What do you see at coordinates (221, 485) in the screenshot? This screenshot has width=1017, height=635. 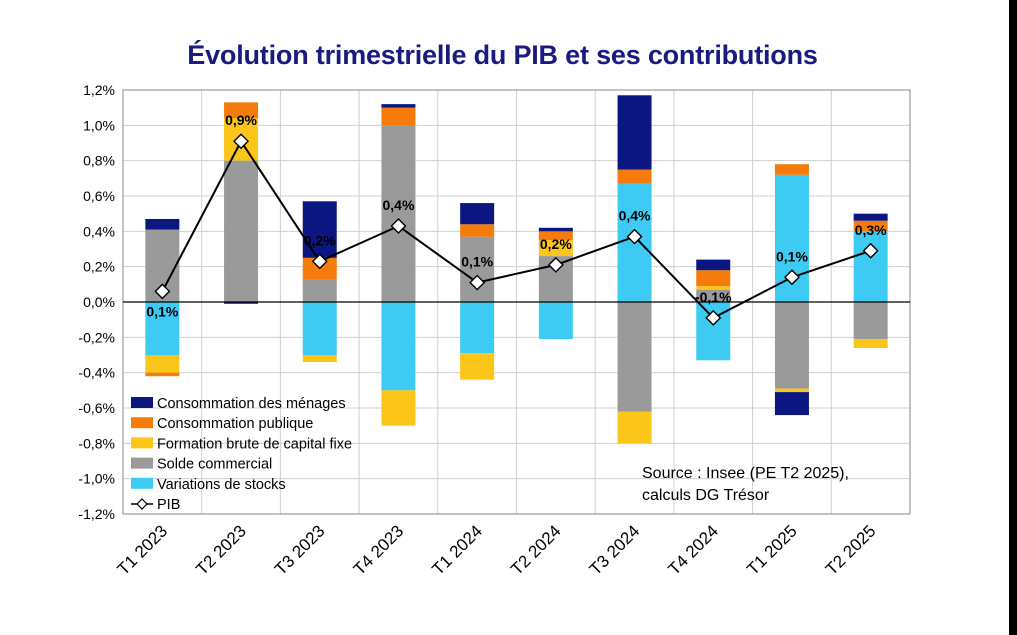 I see `legend-label: Variations de stocks` at bounding box center [221, 485].